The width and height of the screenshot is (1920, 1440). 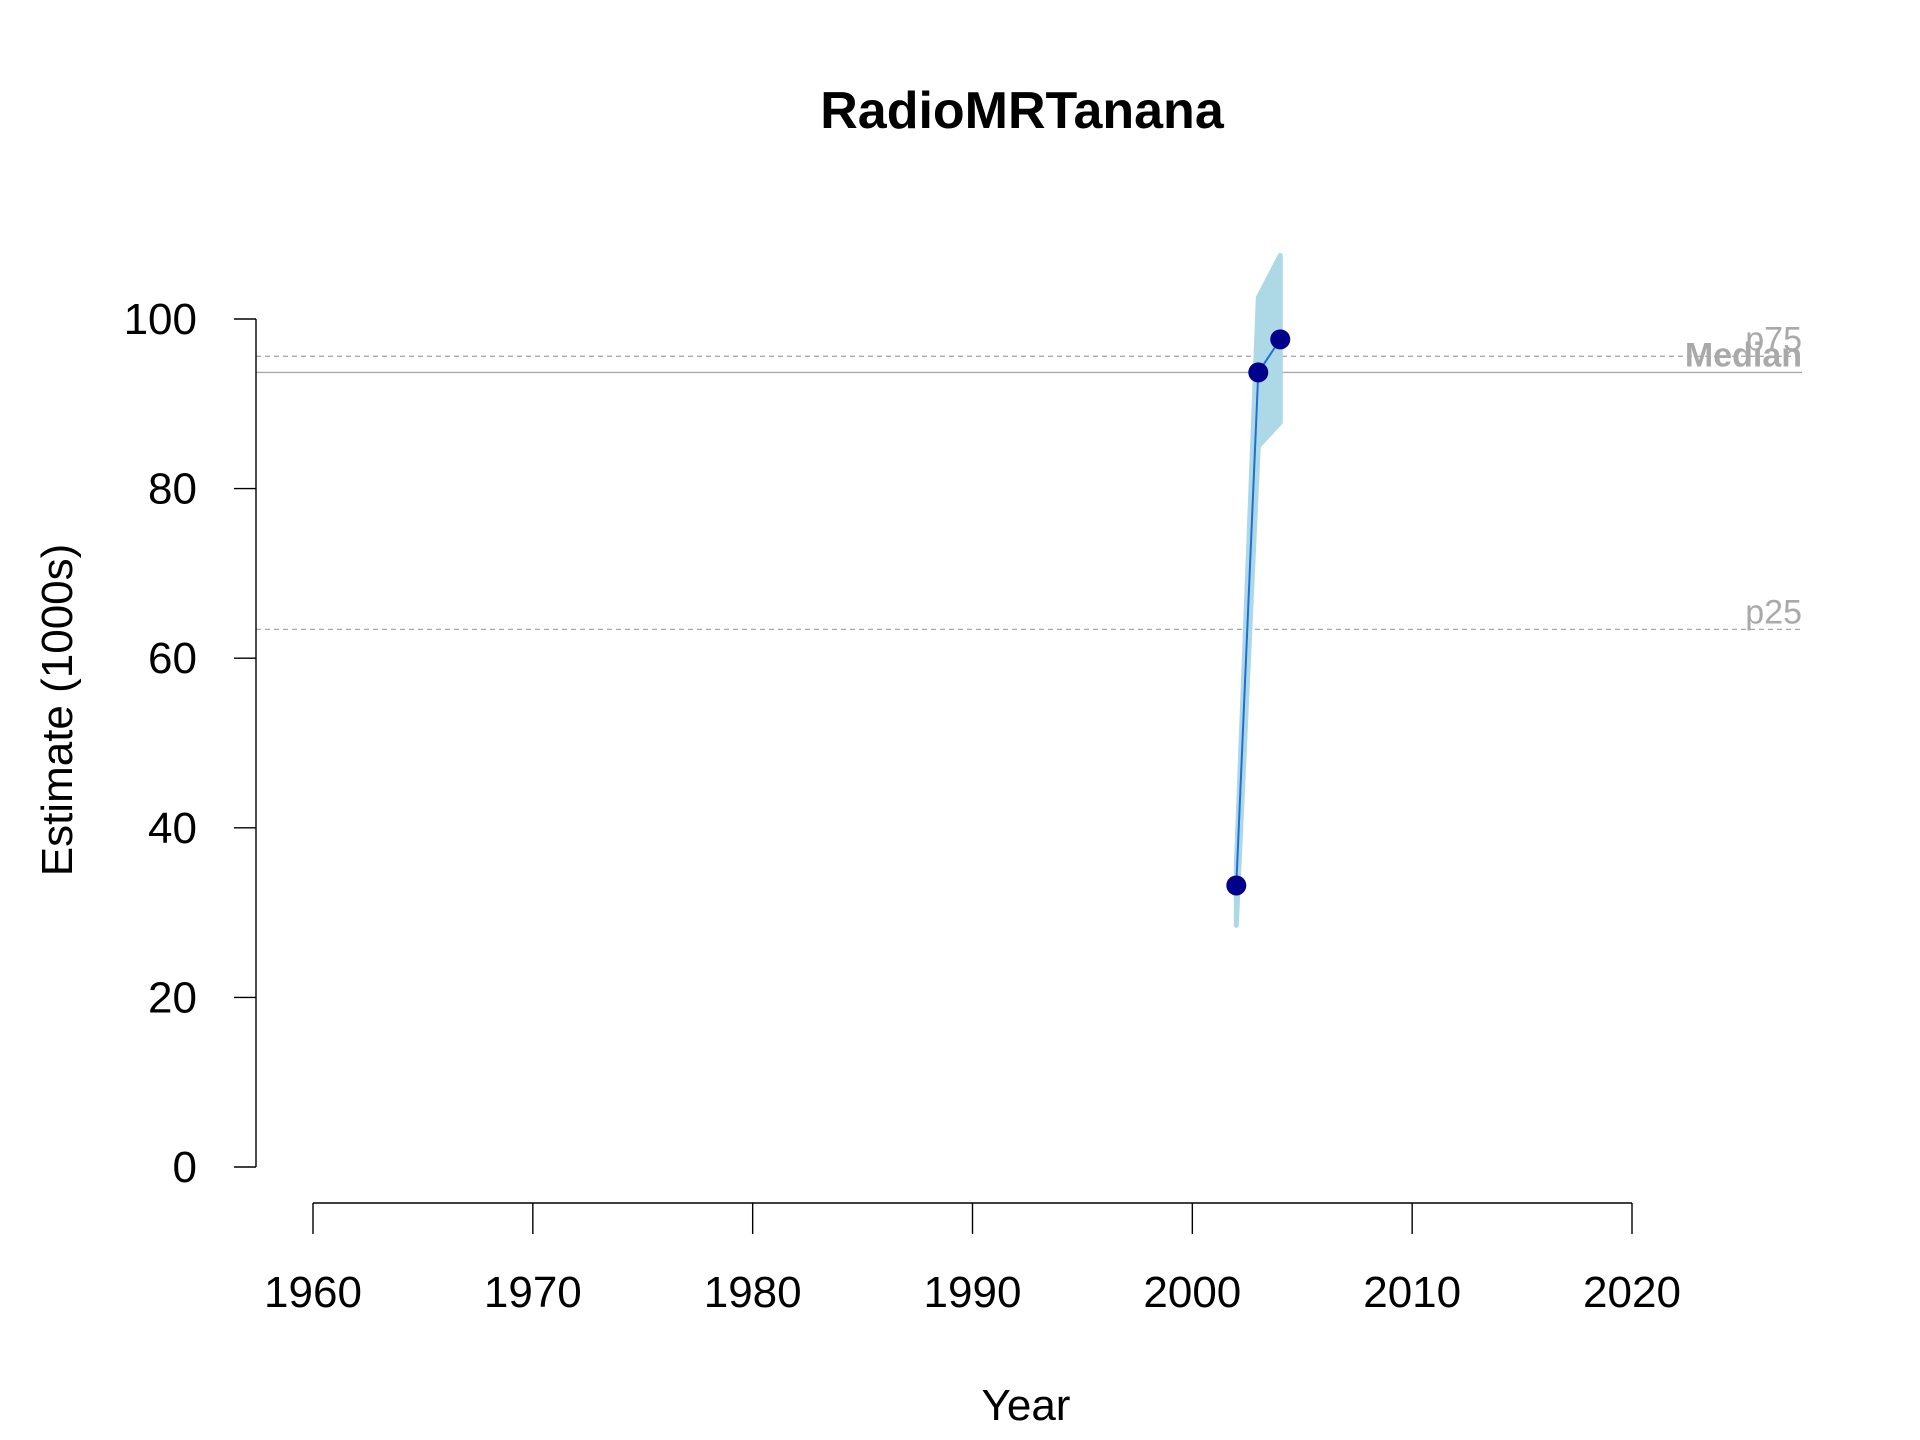 What do you see at coordinates (1022, 111) in the screenshot?
I see `chart-title: RadioMRTanana` at bounding box center [1022, 111].